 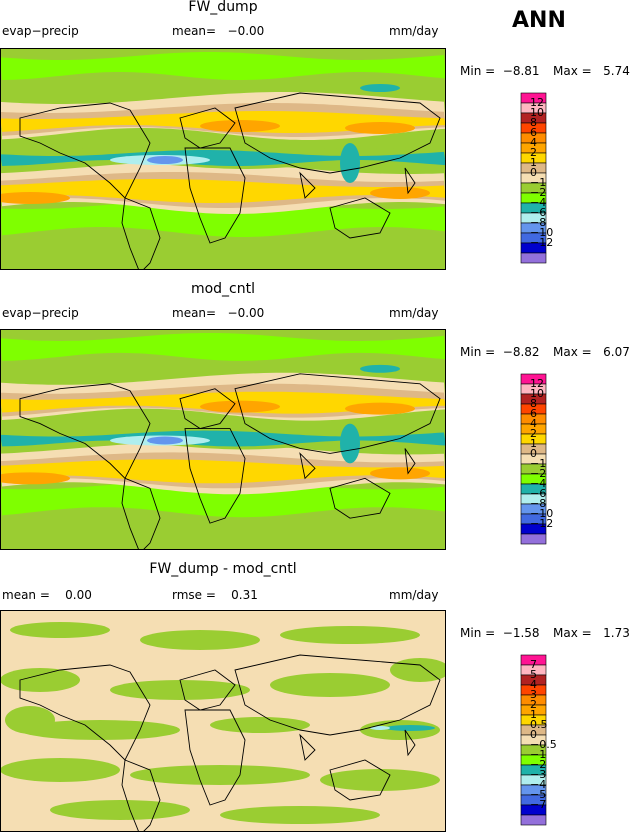 I want to click on season-label: ANN, so click(x=539, y=20).